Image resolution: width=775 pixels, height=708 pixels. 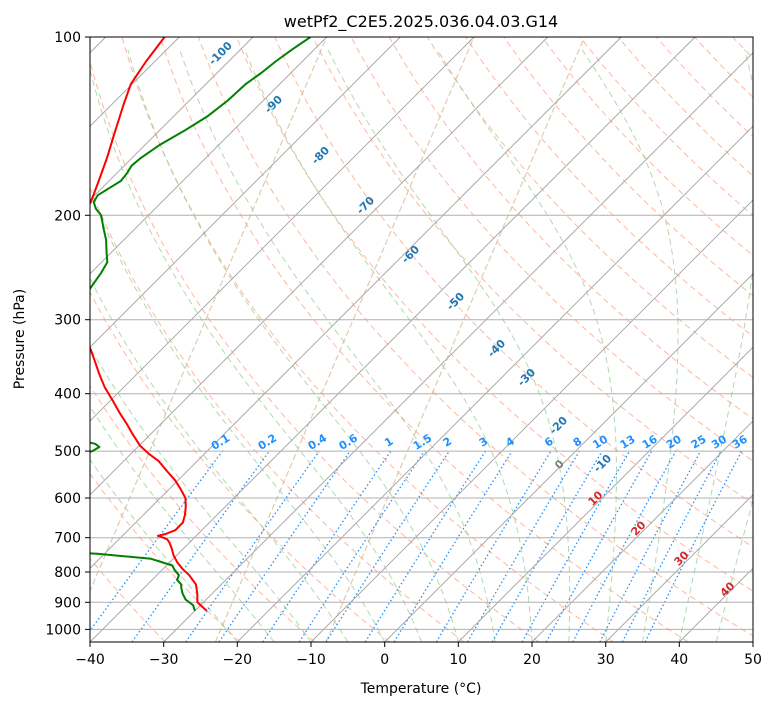 What do you see at coordinates (532, 660) in the screenshot?
I see `x-tick-label: 20` at bounding box center [532, 660].